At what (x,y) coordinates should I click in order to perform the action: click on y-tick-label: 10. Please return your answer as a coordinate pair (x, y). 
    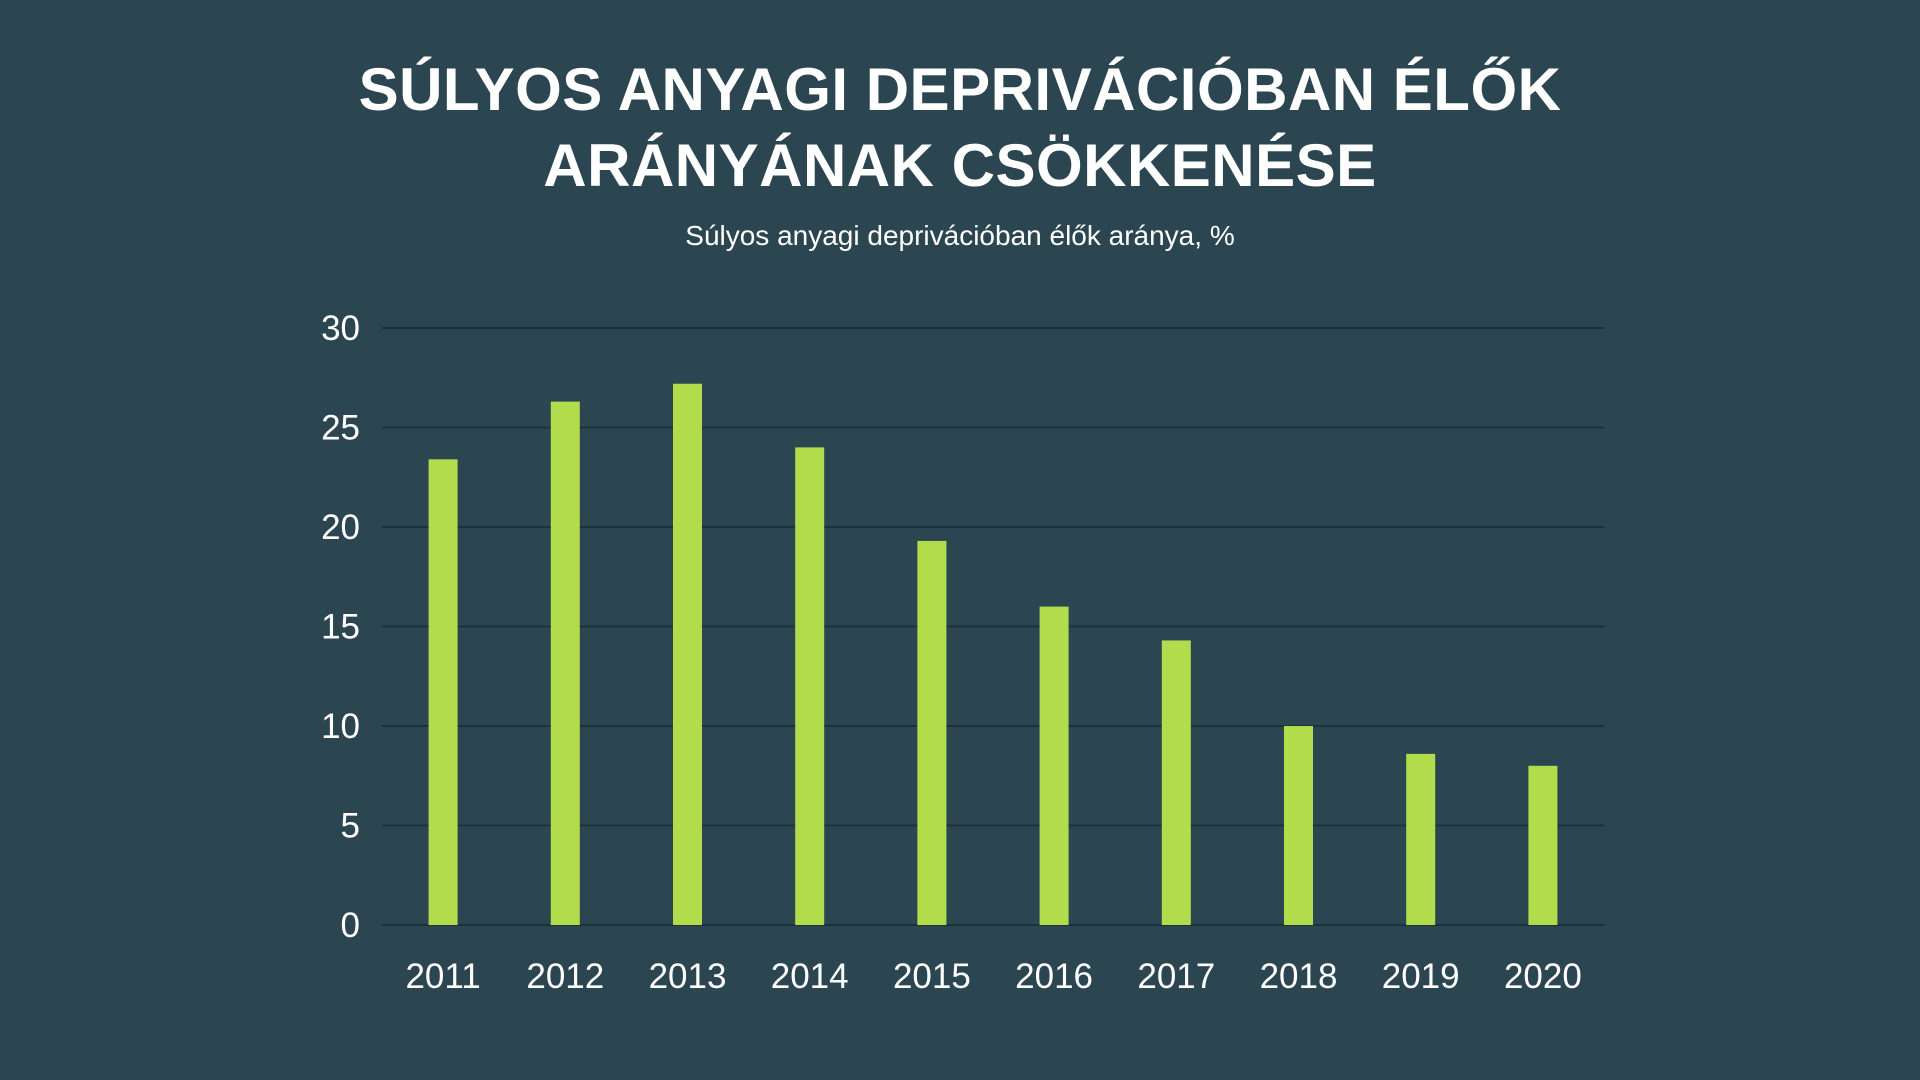
    Looking at the image, I should click on (340, 726).